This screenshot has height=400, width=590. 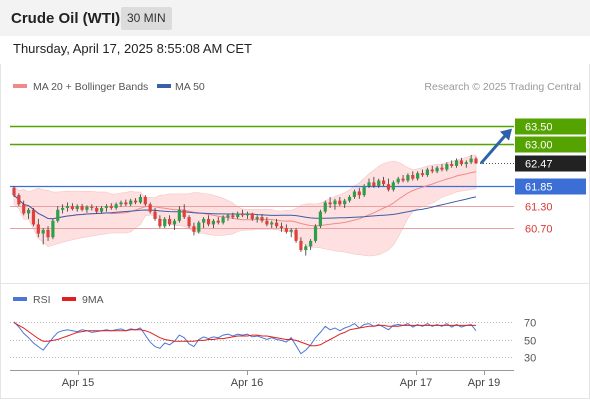 I want to click on rsi-panel: 70 50 30, so click(x=273, y=341).